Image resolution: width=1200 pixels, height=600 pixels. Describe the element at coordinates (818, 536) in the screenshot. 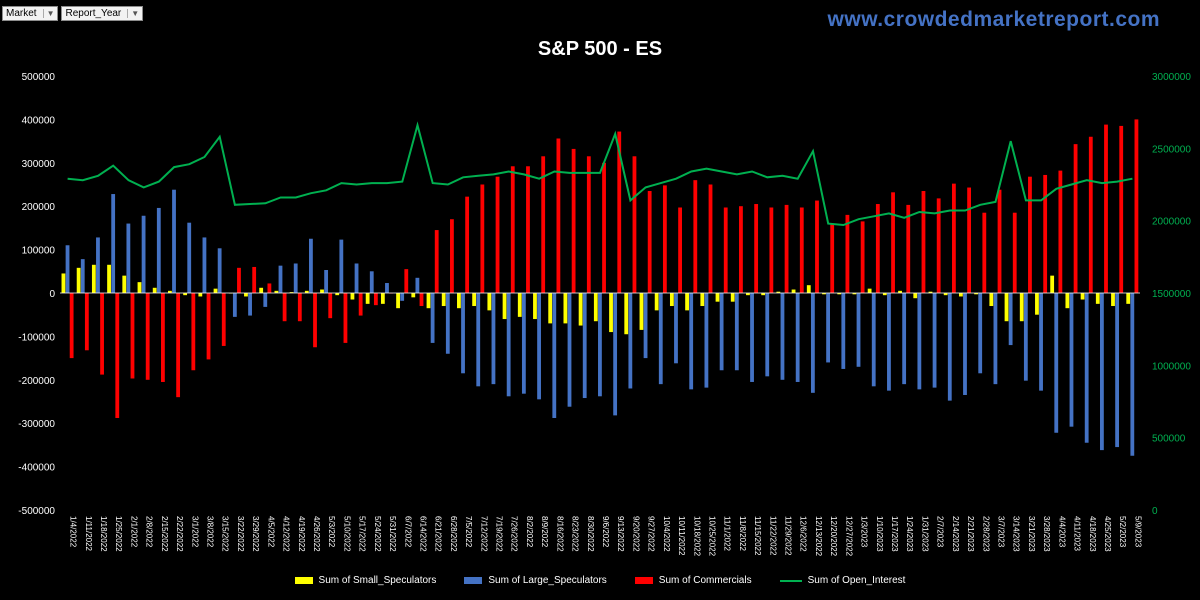

I see `x-tick-label: 12/13/2022` at that location.